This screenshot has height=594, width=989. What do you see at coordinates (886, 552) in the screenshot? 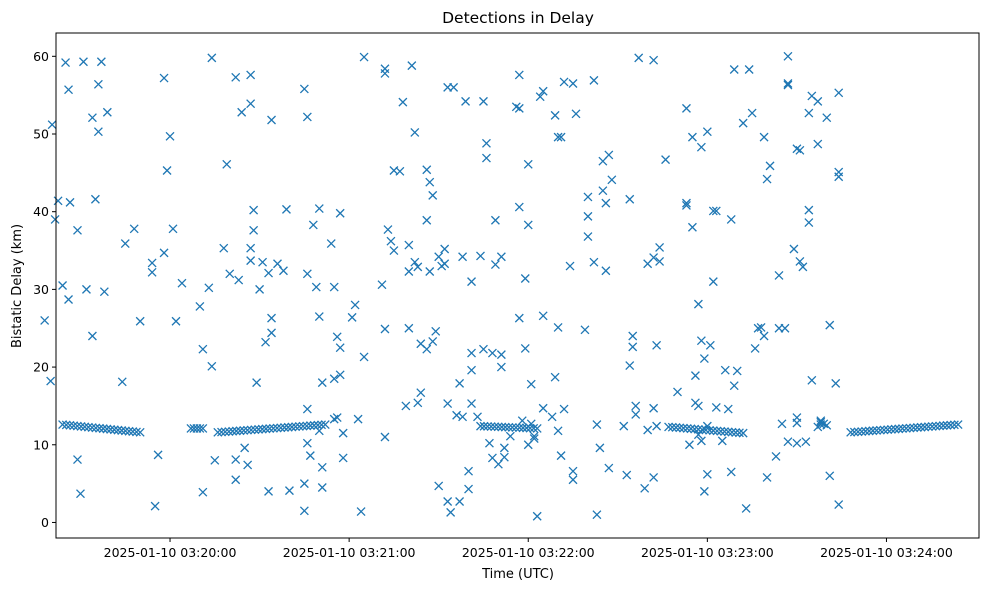
I see `x-tick-label: 2025-01-10 03:24:00` at bounding box center [886, 552].